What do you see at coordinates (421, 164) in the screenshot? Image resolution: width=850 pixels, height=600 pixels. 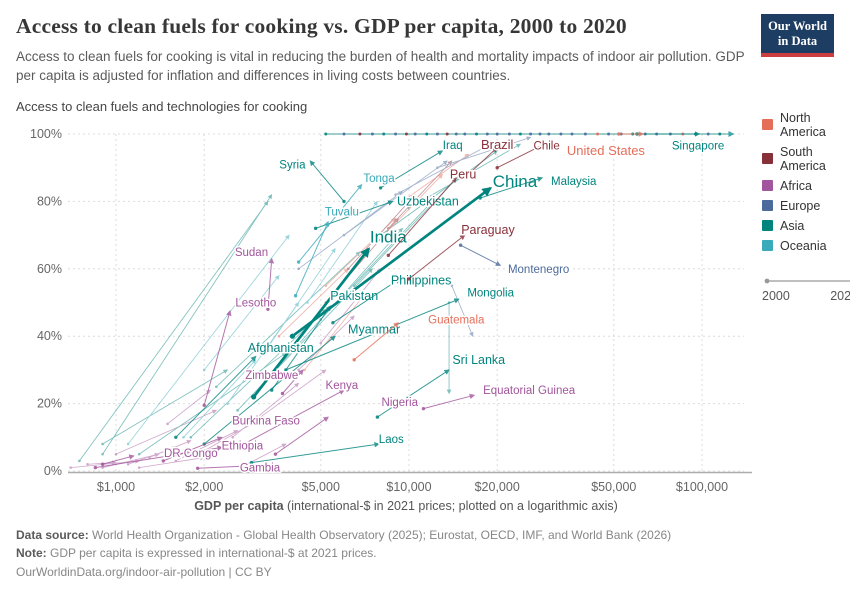 I see `country-iraq: Iraq` at bounding box center [421, 164].